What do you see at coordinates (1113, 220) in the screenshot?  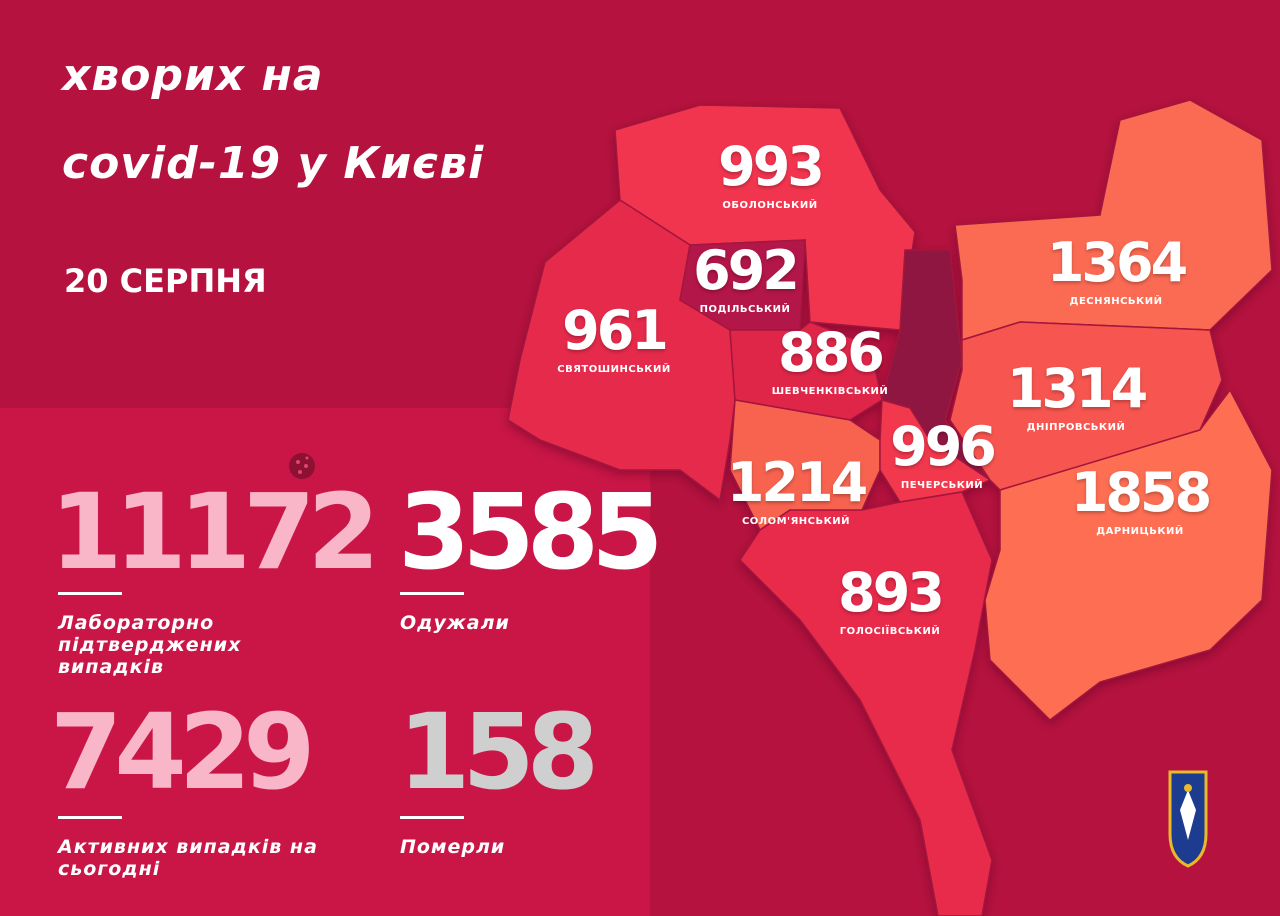 I see `district-desnianskyi-shape` at bounding box center [1113, 220].